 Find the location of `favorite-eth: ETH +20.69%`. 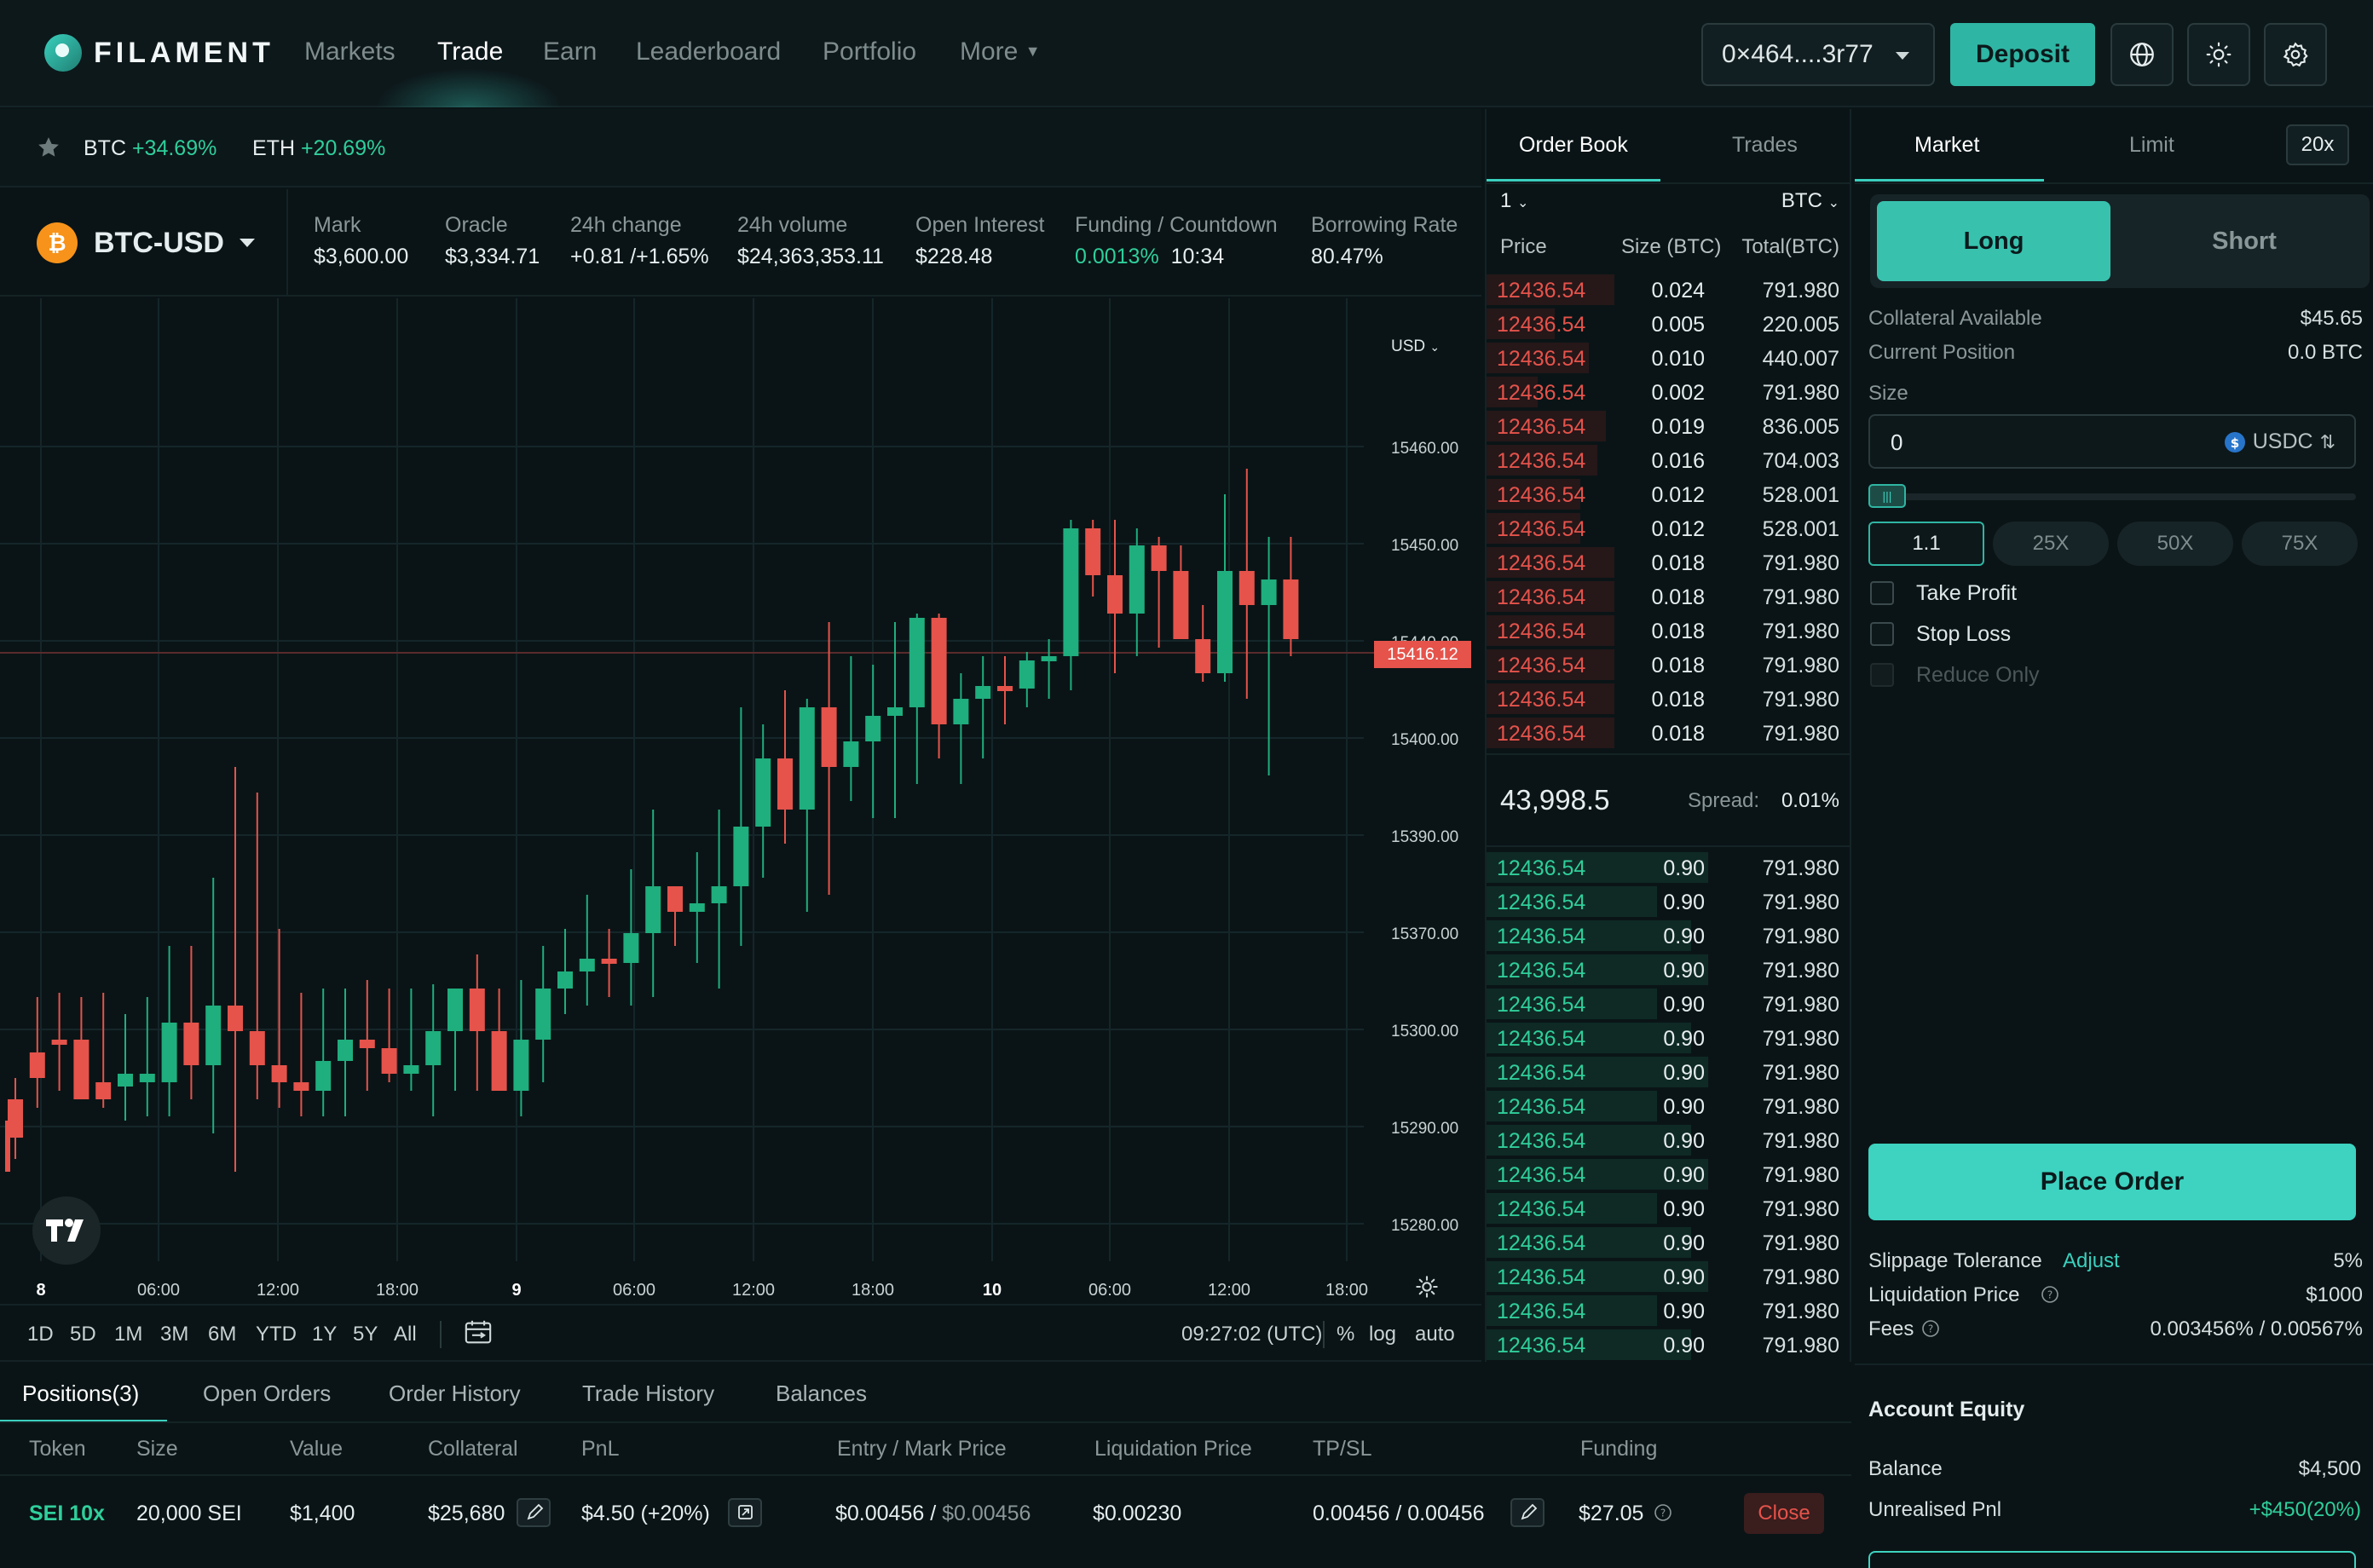

favorite-eth: ETH +20.69% is located at coordinates (318, 149).